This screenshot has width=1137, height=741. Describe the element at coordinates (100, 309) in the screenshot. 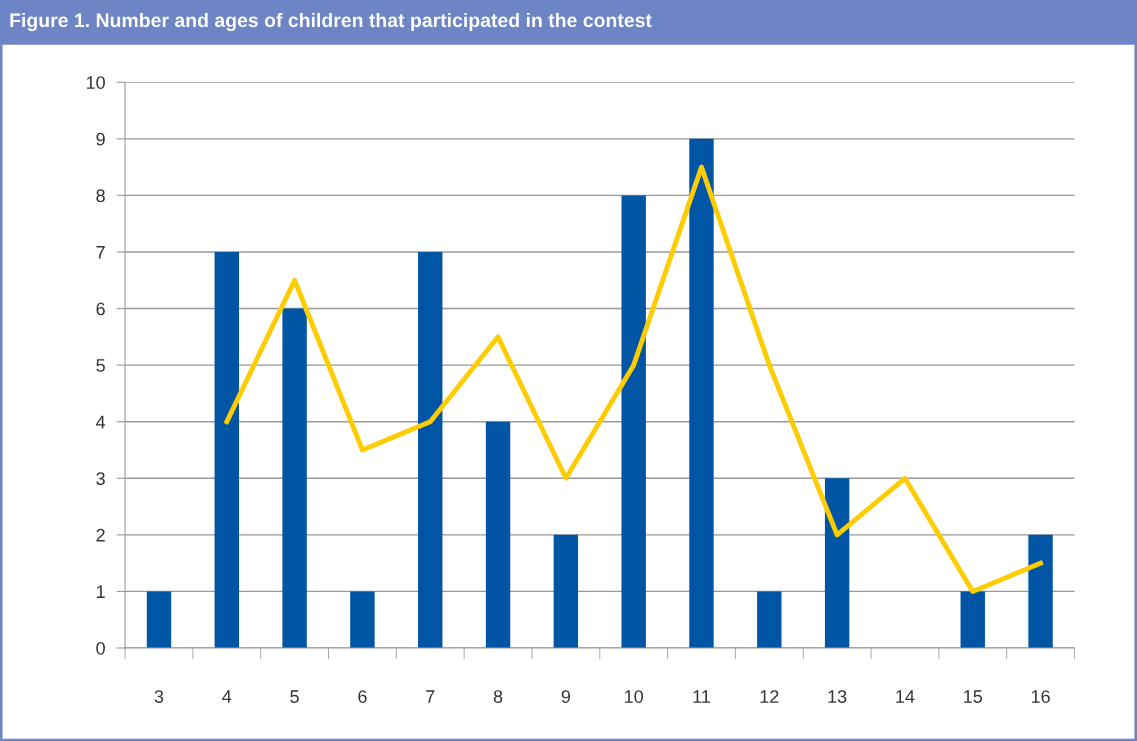

I see `y-tick-label: 6` at that location.